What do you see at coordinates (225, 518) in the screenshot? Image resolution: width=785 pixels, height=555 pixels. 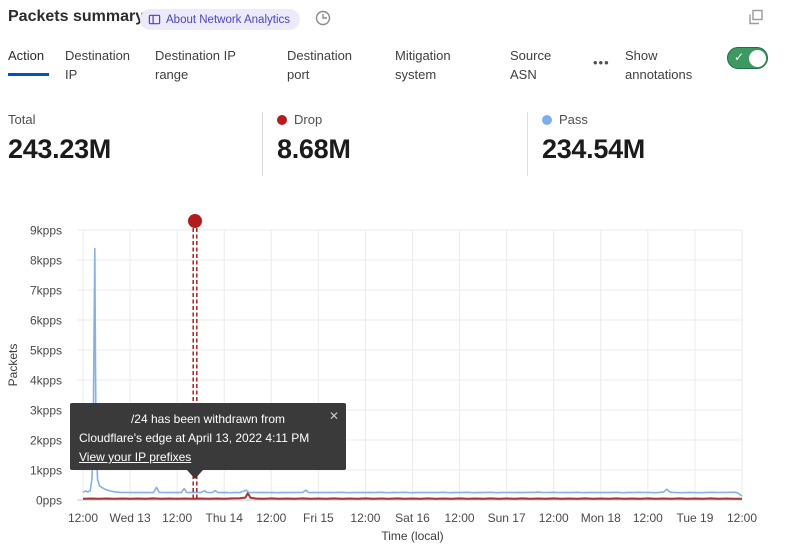 I see `x-tick-label: Thu 14` at bounding box center [225, 518].